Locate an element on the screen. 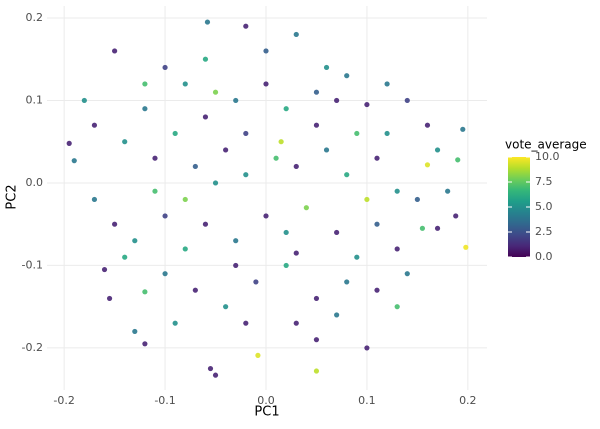 The height and width of the screenshot is (429, 600). y-tick-label: -0.2 is located at coordinates (32, 347).